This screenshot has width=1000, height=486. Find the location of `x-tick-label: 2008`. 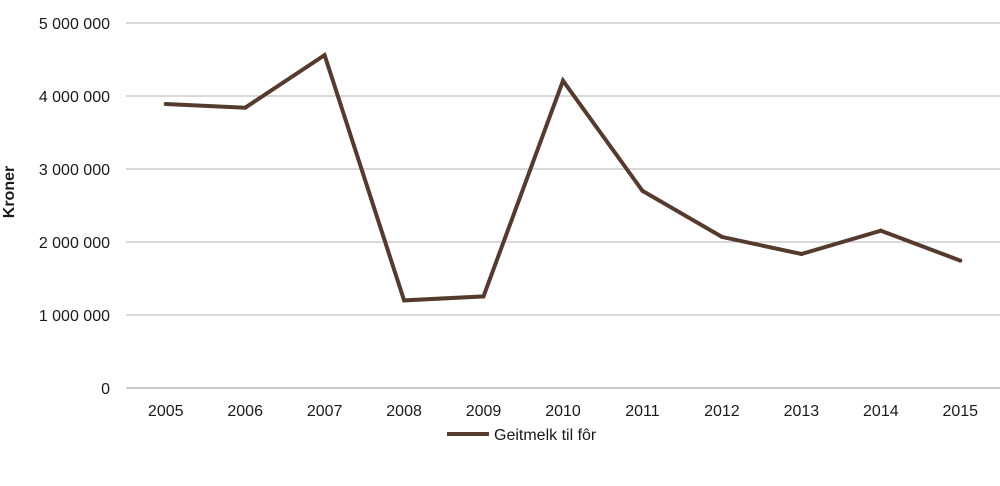

x-tick-label: 2008 is located at coordinates (404, 411).